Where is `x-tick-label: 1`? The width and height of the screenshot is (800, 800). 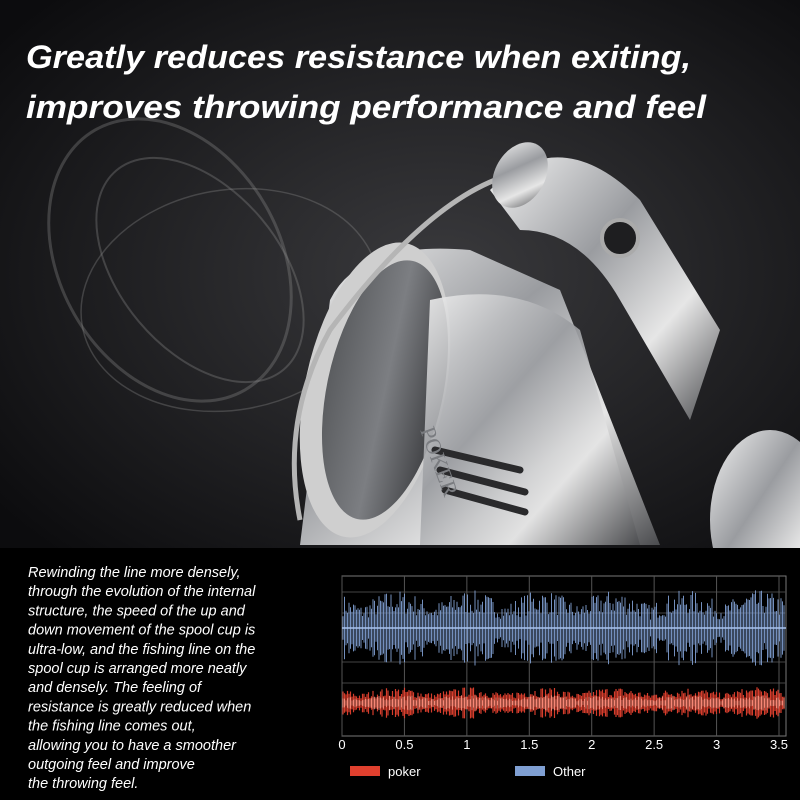
x-tick-label: 1 is located at coordinates (466, 744).